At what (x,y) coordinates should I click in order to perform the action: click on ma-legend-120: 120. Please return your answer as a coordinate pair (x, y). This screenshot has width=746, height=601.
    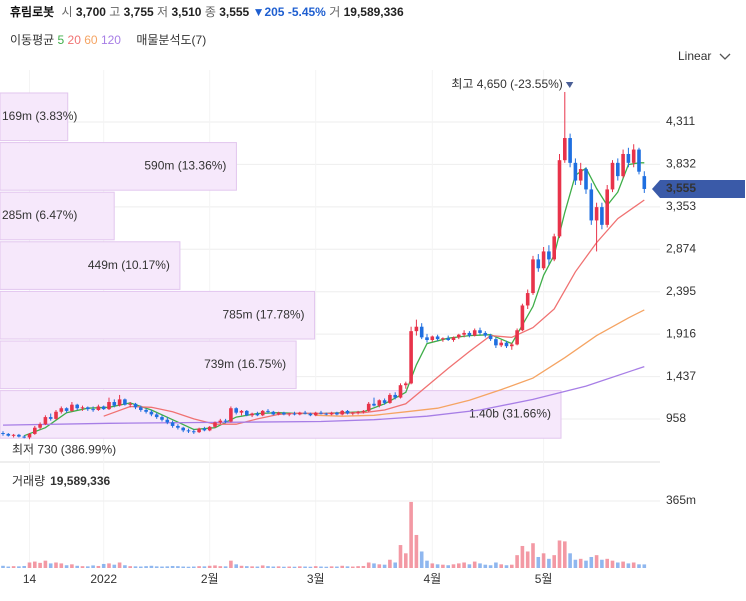
    Looking at the image, I should click on (111, 40).